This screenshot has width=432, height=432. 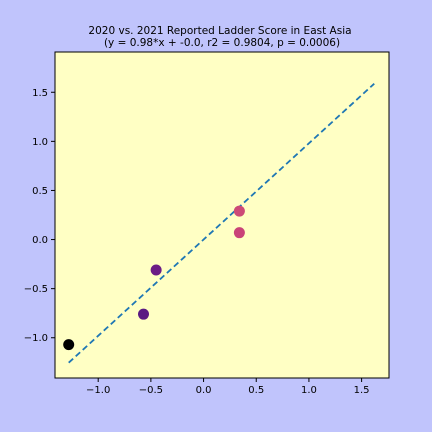 What do you see at coordinates (362, 390) in the screenshot?
I see `x-tick-label: 1.5` at bounding box center [362, 390].